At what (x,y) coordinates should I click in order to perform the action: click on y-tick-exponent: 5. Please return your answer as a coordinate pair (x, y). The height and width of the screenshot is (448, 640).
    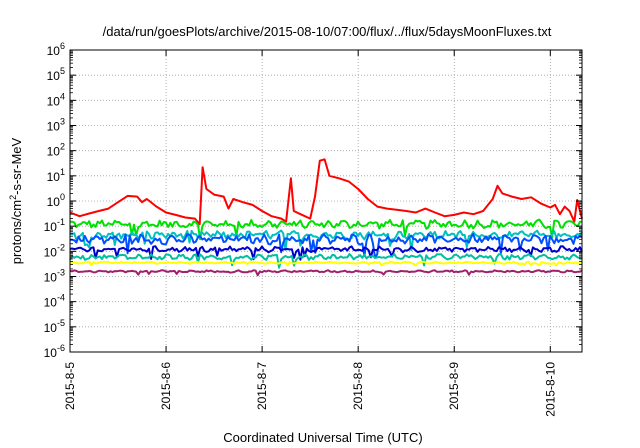
    Looking at the image, I should click on (62, 71).